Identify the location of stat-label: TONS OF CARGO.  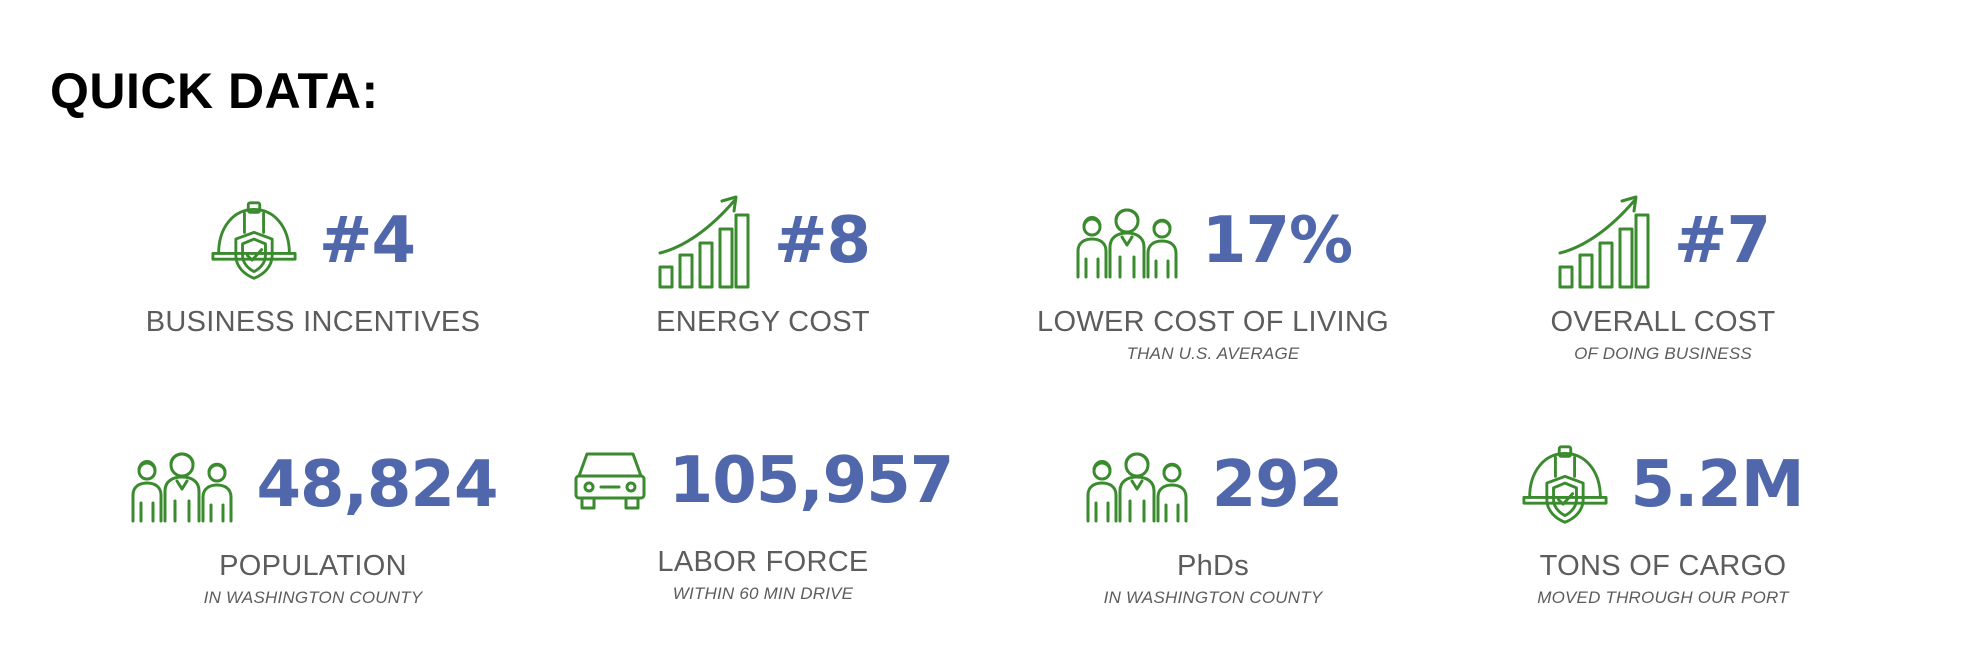
(1663, 566).